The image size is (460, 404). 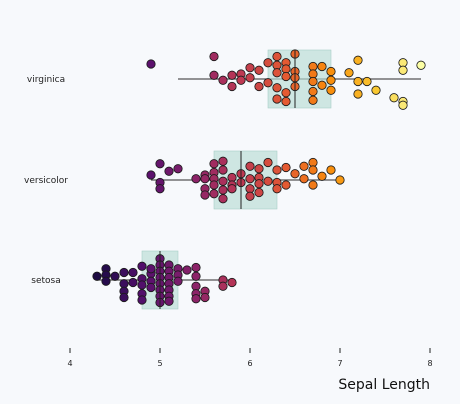 What do you see at coordinates (46, 181) in the screenshot?
I see `category-label-versicolor: versicolor` at bounding box center [46, 181].